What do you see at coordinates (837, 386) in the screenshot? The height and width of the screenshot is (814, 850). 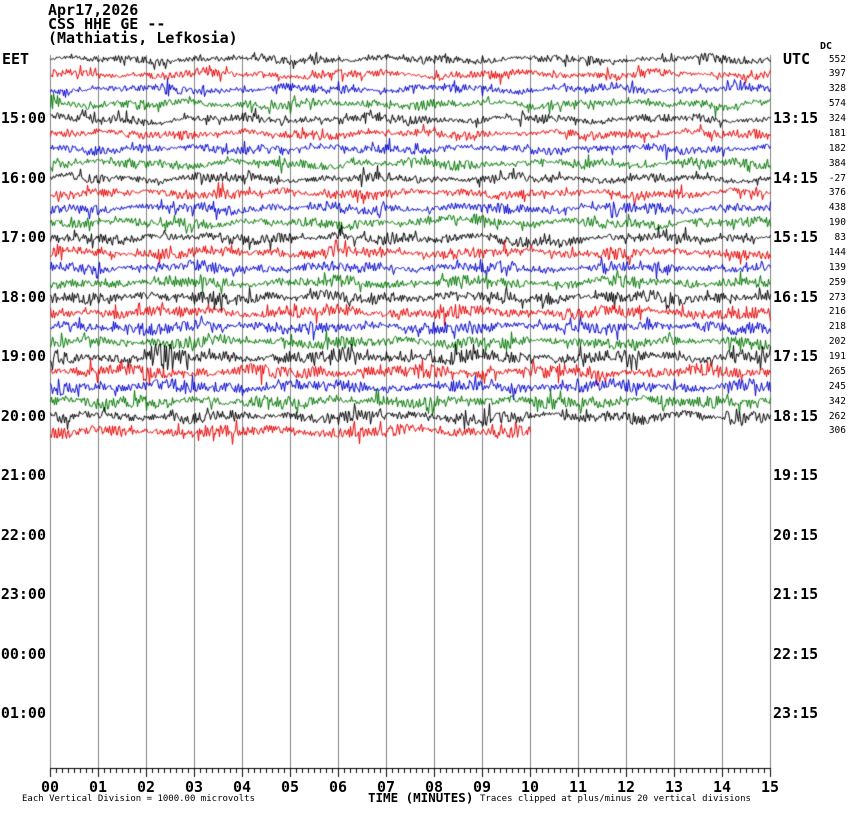 I see `dc-offset-value: 245` at bounding box center [837, 386].